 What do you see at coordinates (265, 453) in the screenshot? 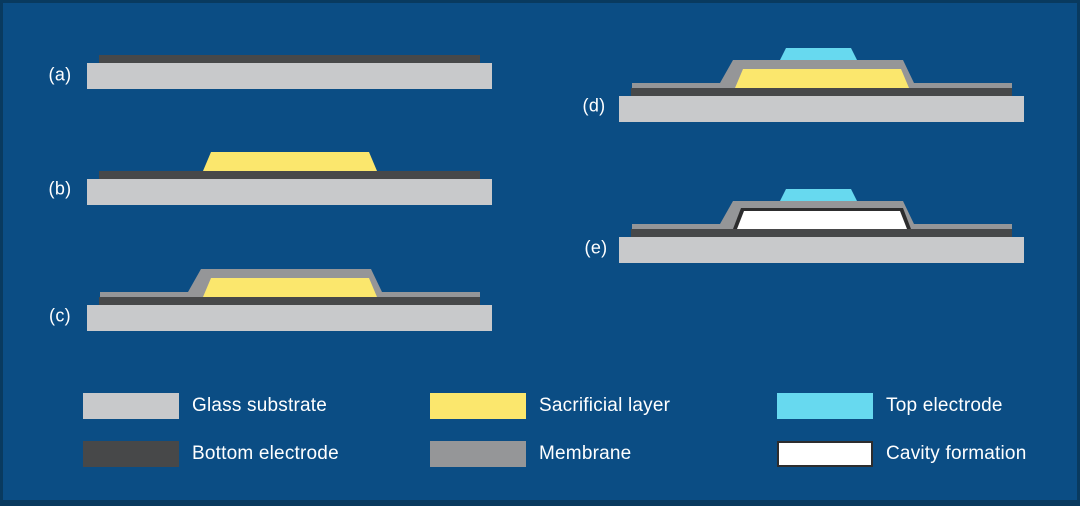
I see `legend-label: Bottom electrode` at bounding box center [265, 453].